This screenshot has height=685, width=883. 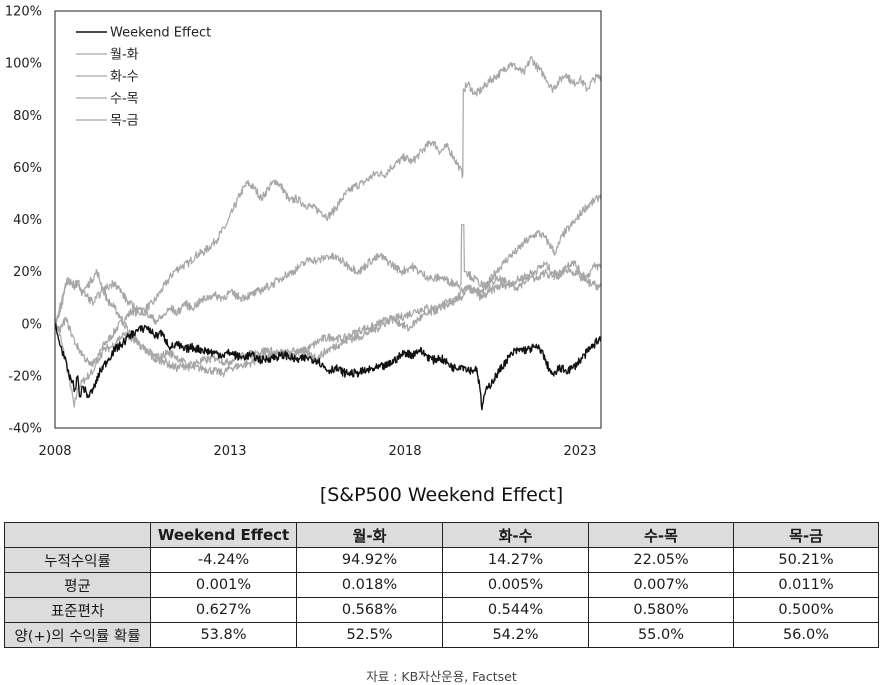 I want to click on header-weekend-effect: Weekend Effect, so click(x=223, y=535).